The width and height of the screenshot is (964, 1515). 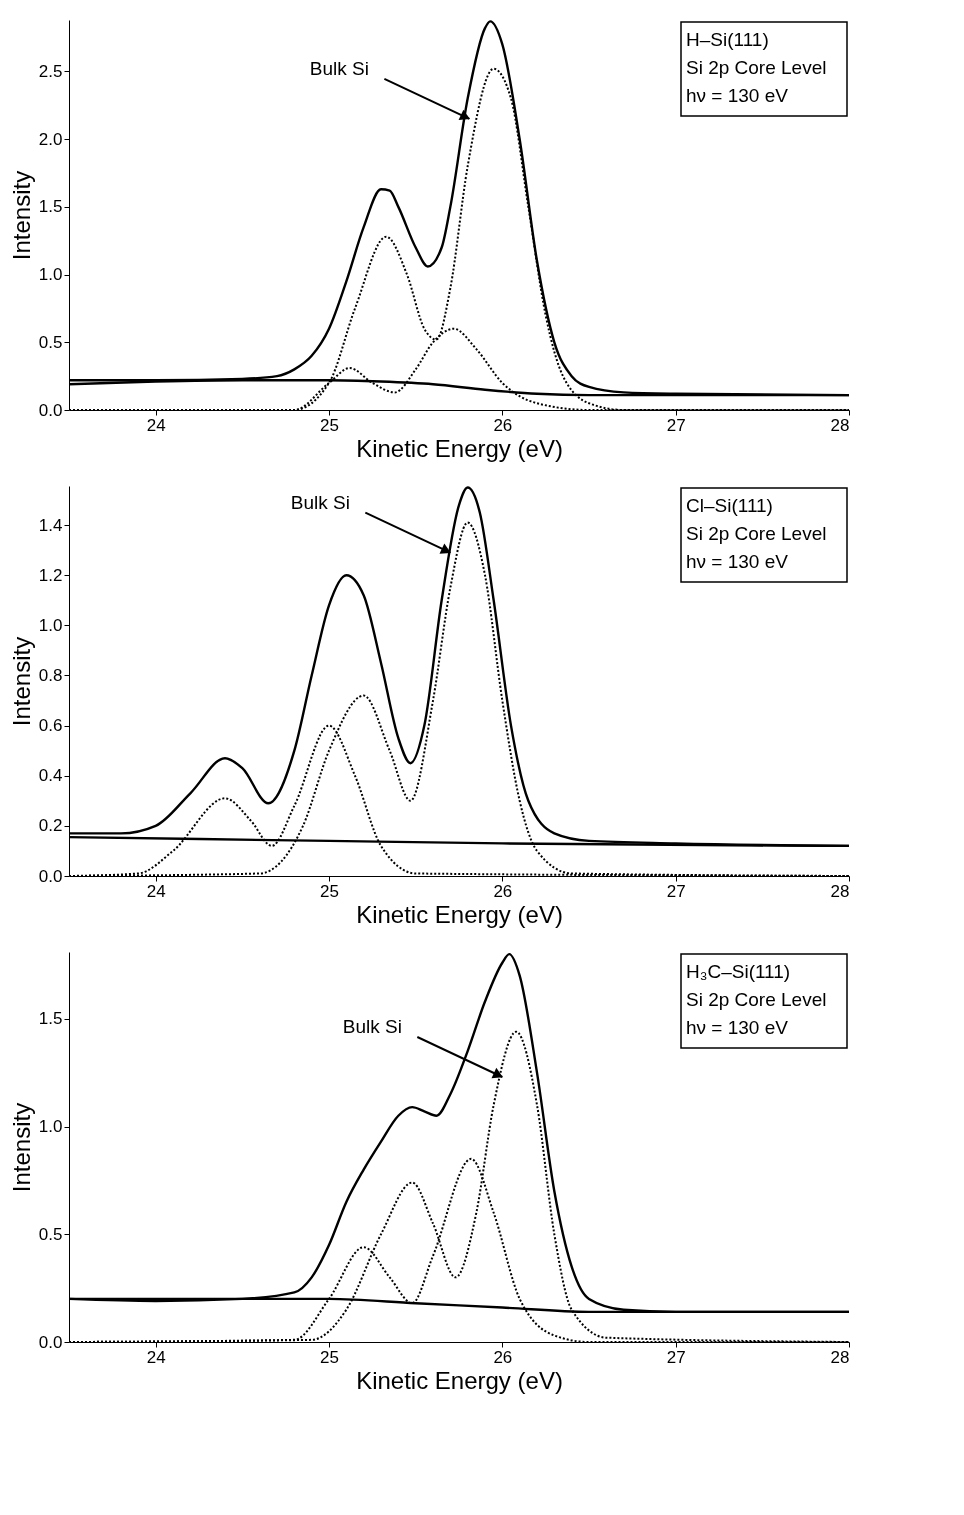 I want to click on y-tick-label: 1.4, so click(x=50, y=525).